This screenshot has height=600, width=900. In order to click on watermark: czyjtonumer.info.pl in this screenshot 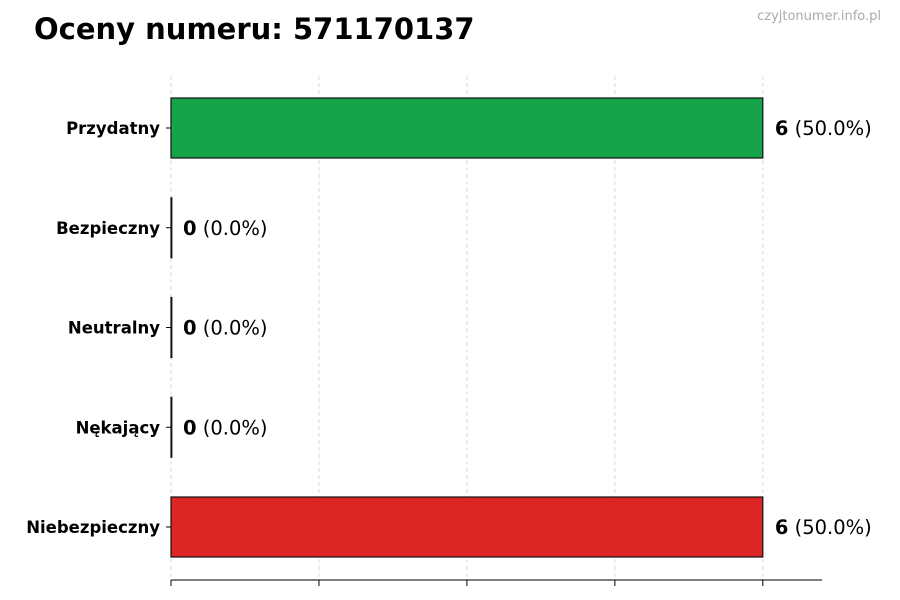, I will do `click(819, 16)`.